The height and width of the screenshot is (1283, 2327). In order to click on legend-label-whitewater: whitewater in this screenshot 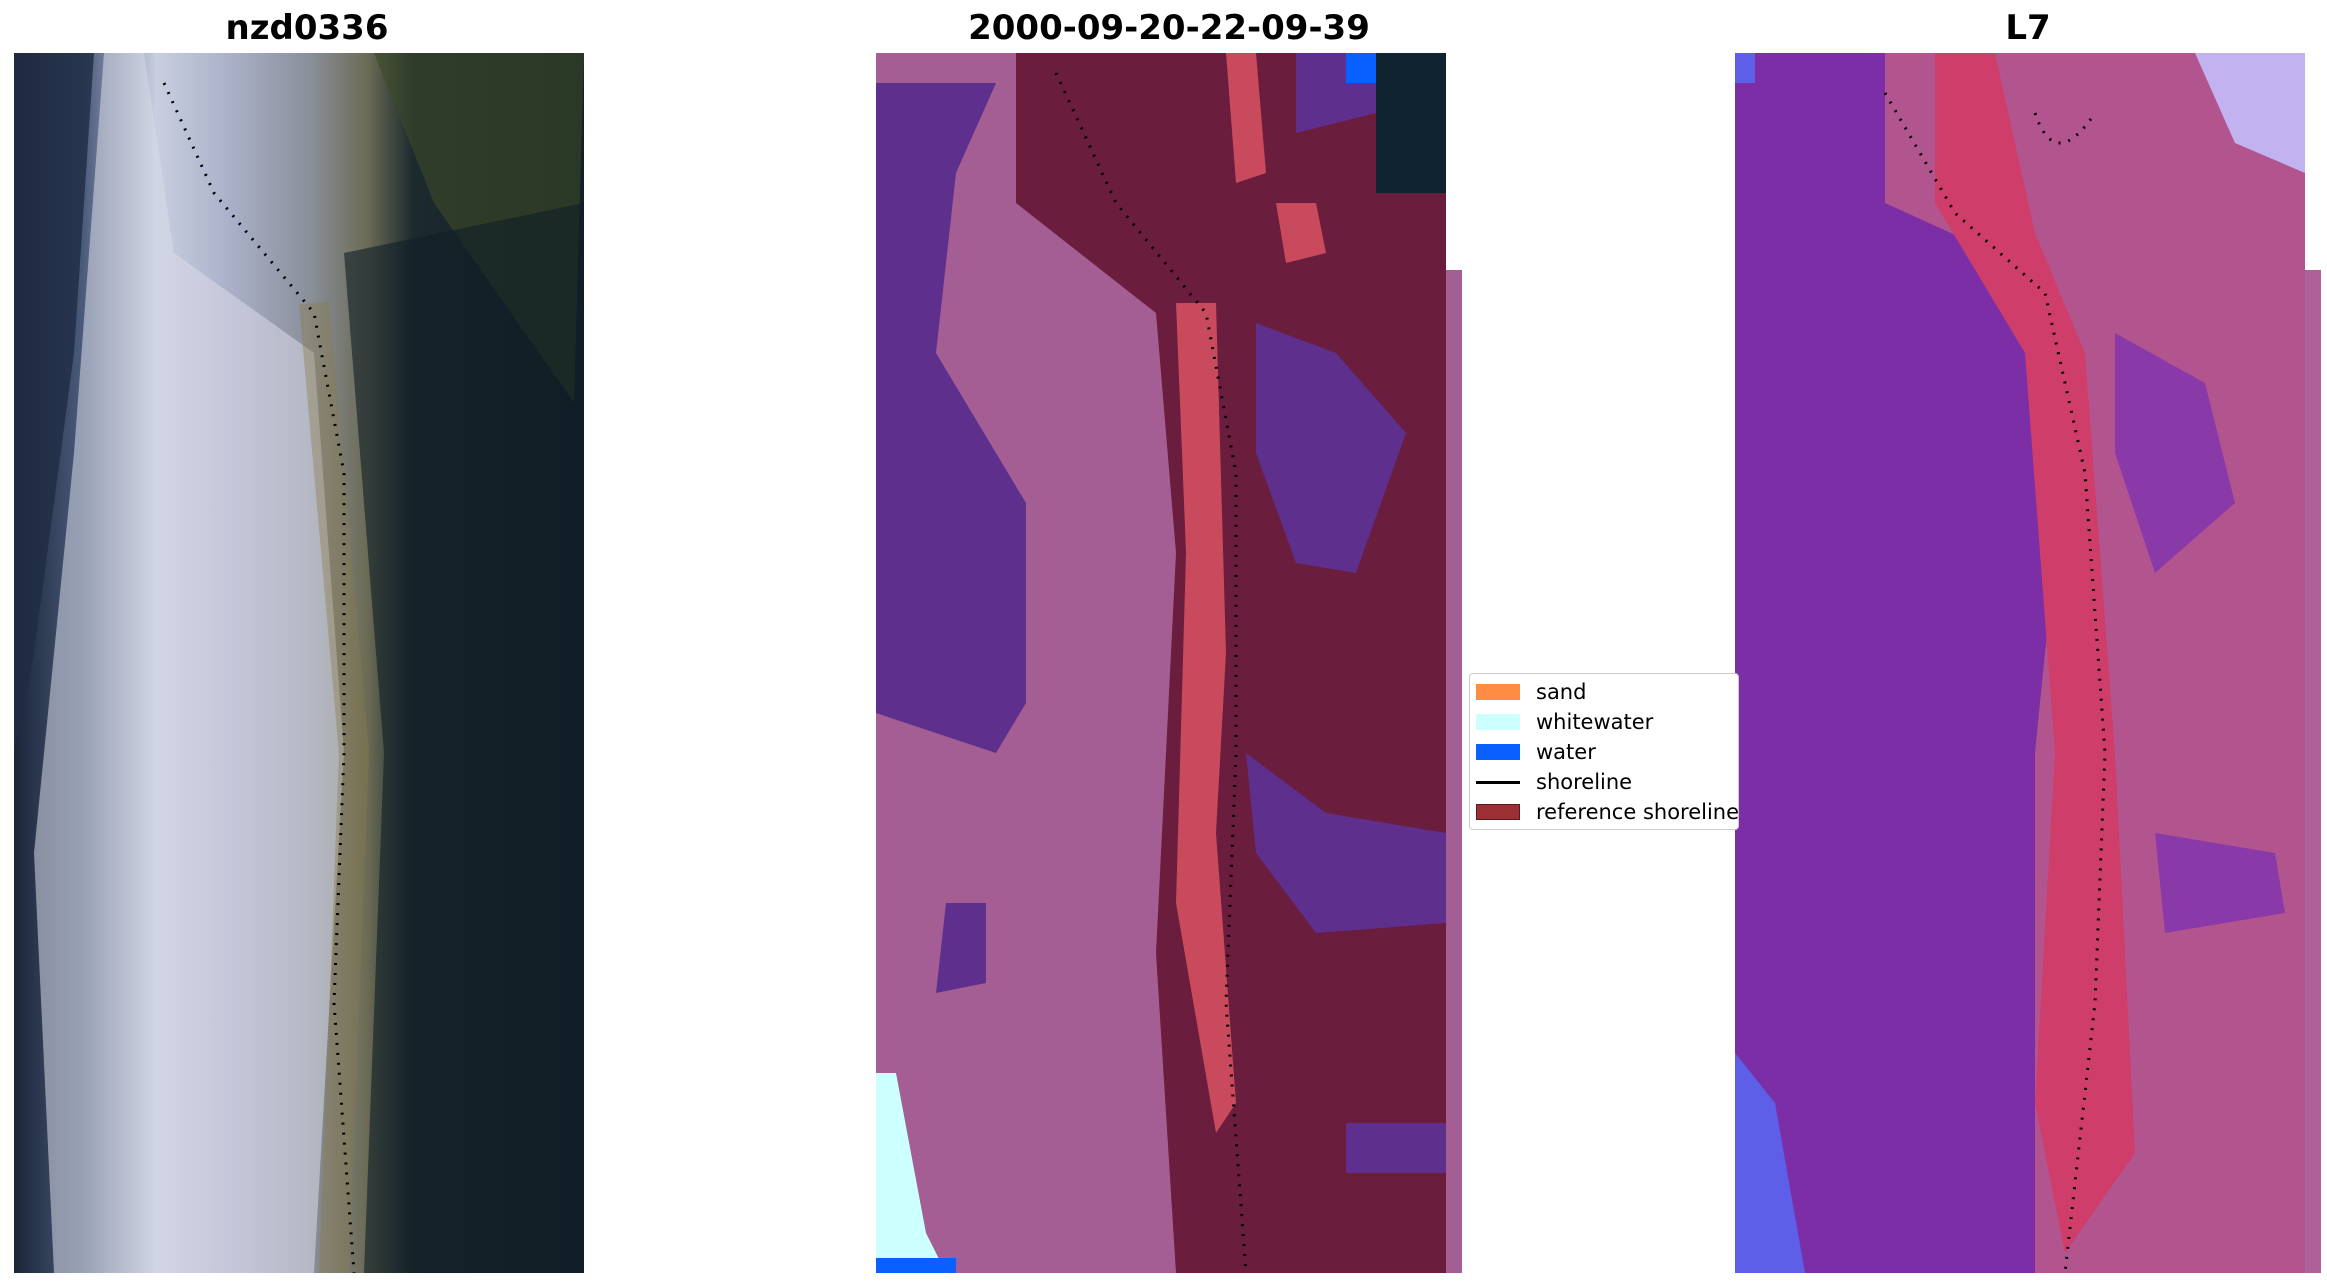, I will do `click(1595, 722)`.